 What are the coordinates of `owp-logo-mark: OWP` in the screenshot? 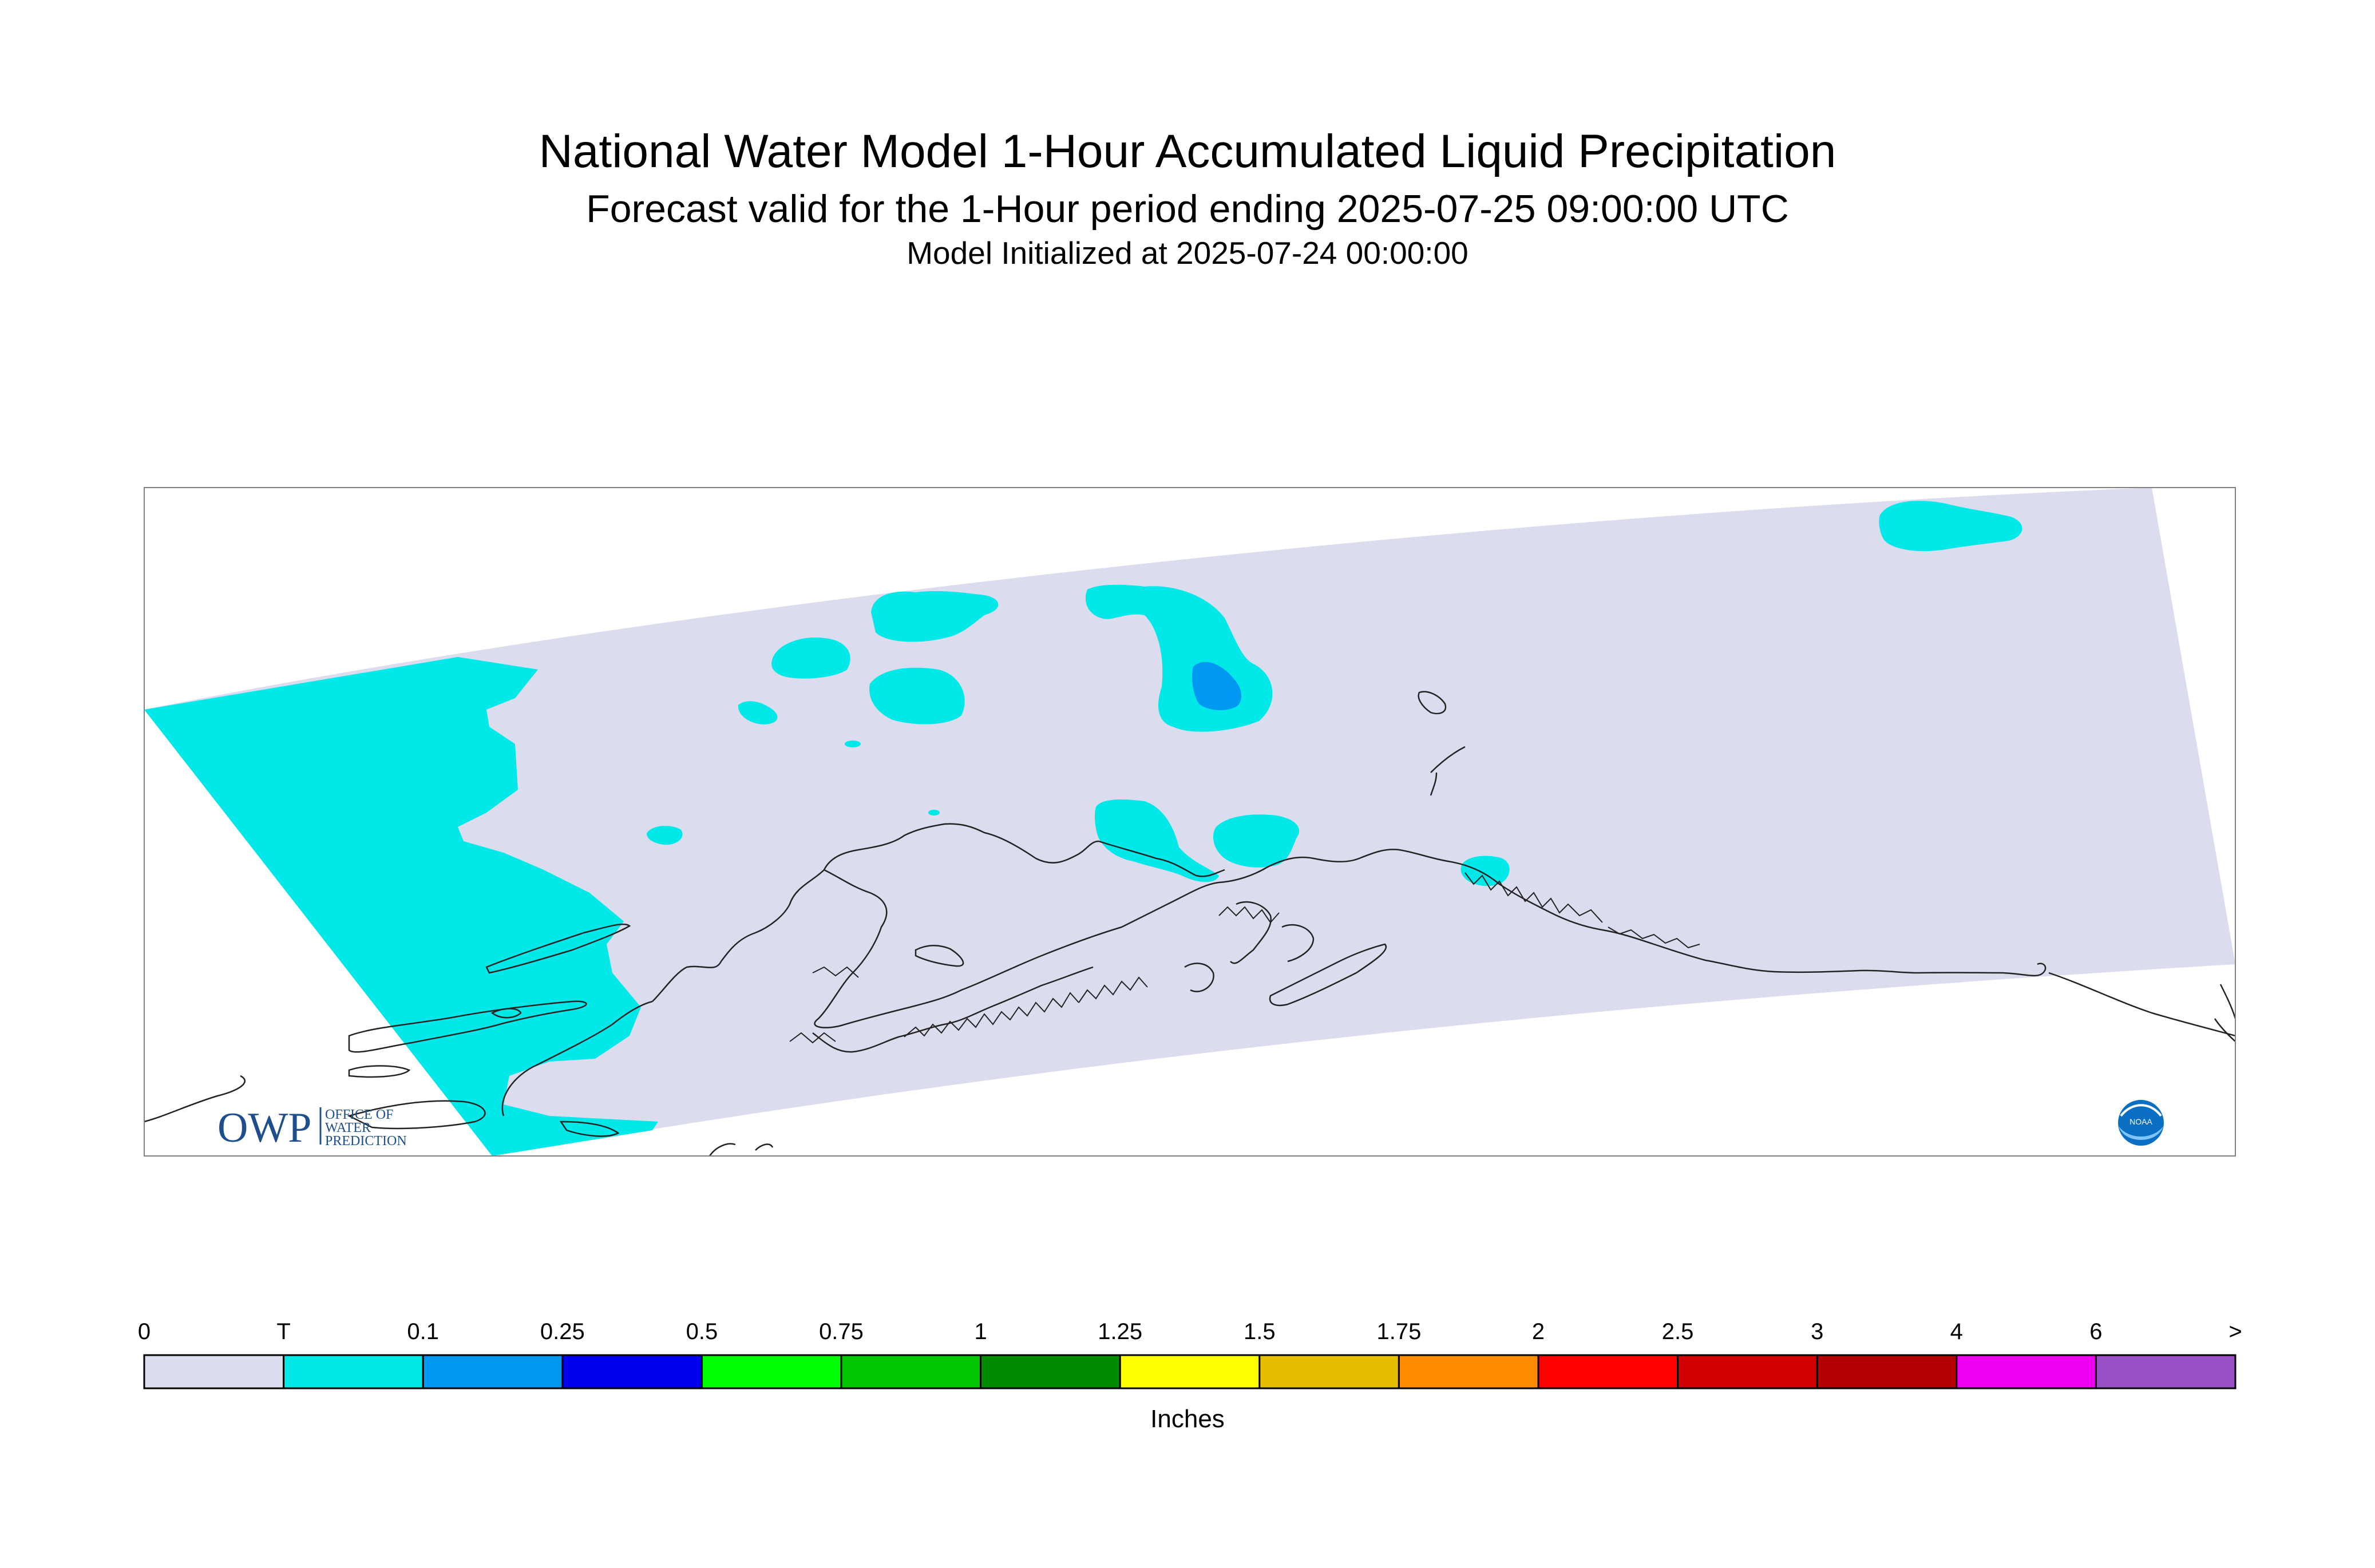 It's located at (264, 1127).